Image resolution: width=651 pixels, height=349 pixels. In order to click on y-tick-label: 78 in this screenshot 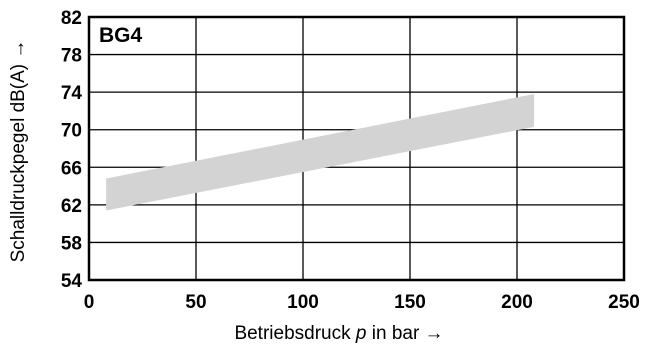, I will do `click(71, 56)`.